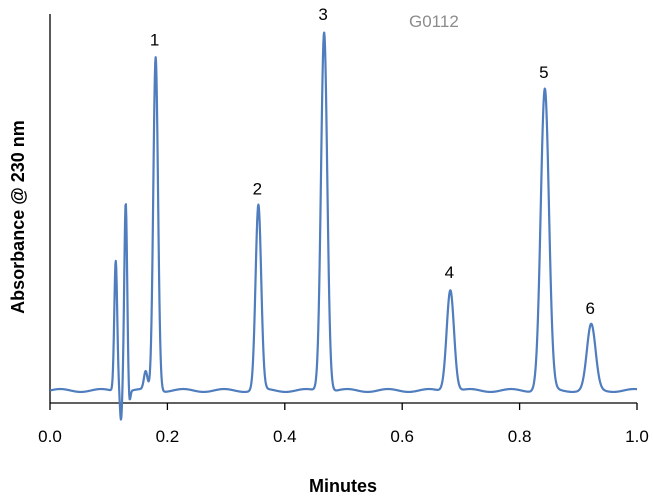  Describe the element at coordinates (50, 436) in the screenshot. I see `x-tick-label: 0.0` at that location.